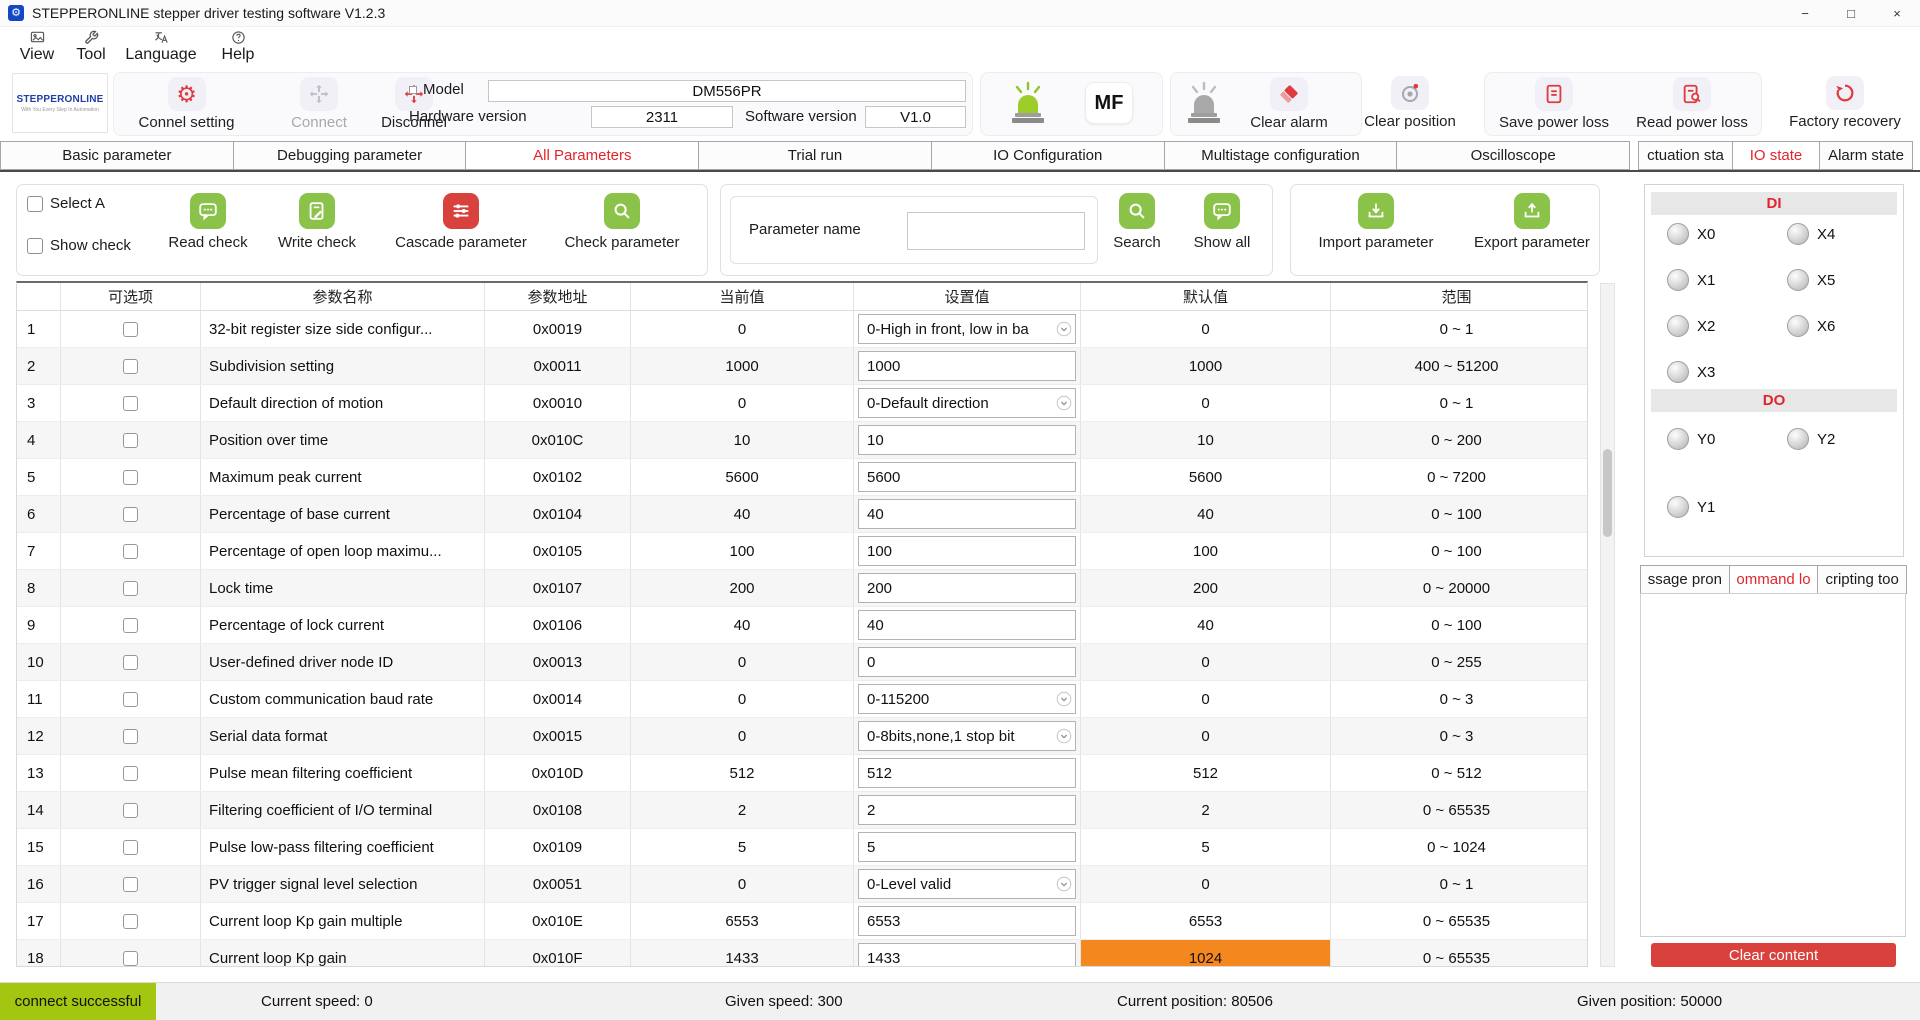 This screenshot has width=1920, height=1020. What do you see at coordinates (1685, 155) in the screenshot?
I see `tab-ctuation-sta: ctuation sta` at bounding box center [1685, 155].